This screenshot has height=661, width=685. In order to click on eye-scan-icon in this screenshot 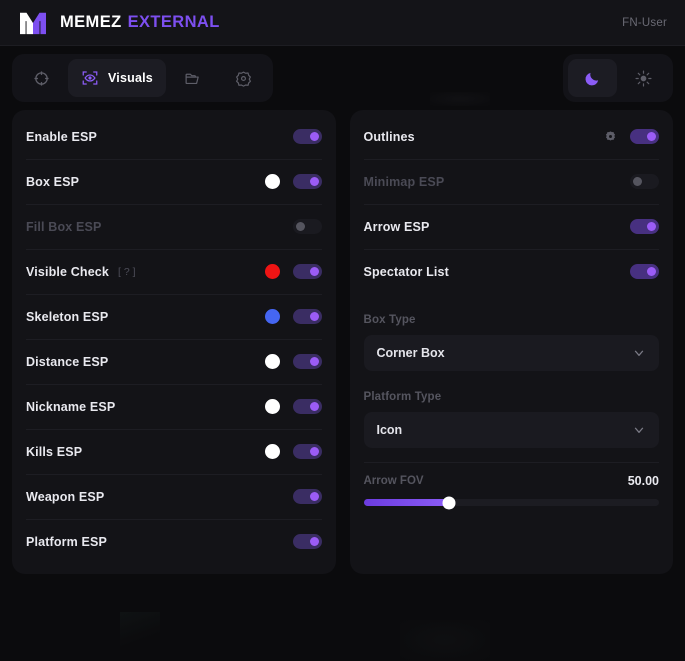, I will do `click(90, 78)`.